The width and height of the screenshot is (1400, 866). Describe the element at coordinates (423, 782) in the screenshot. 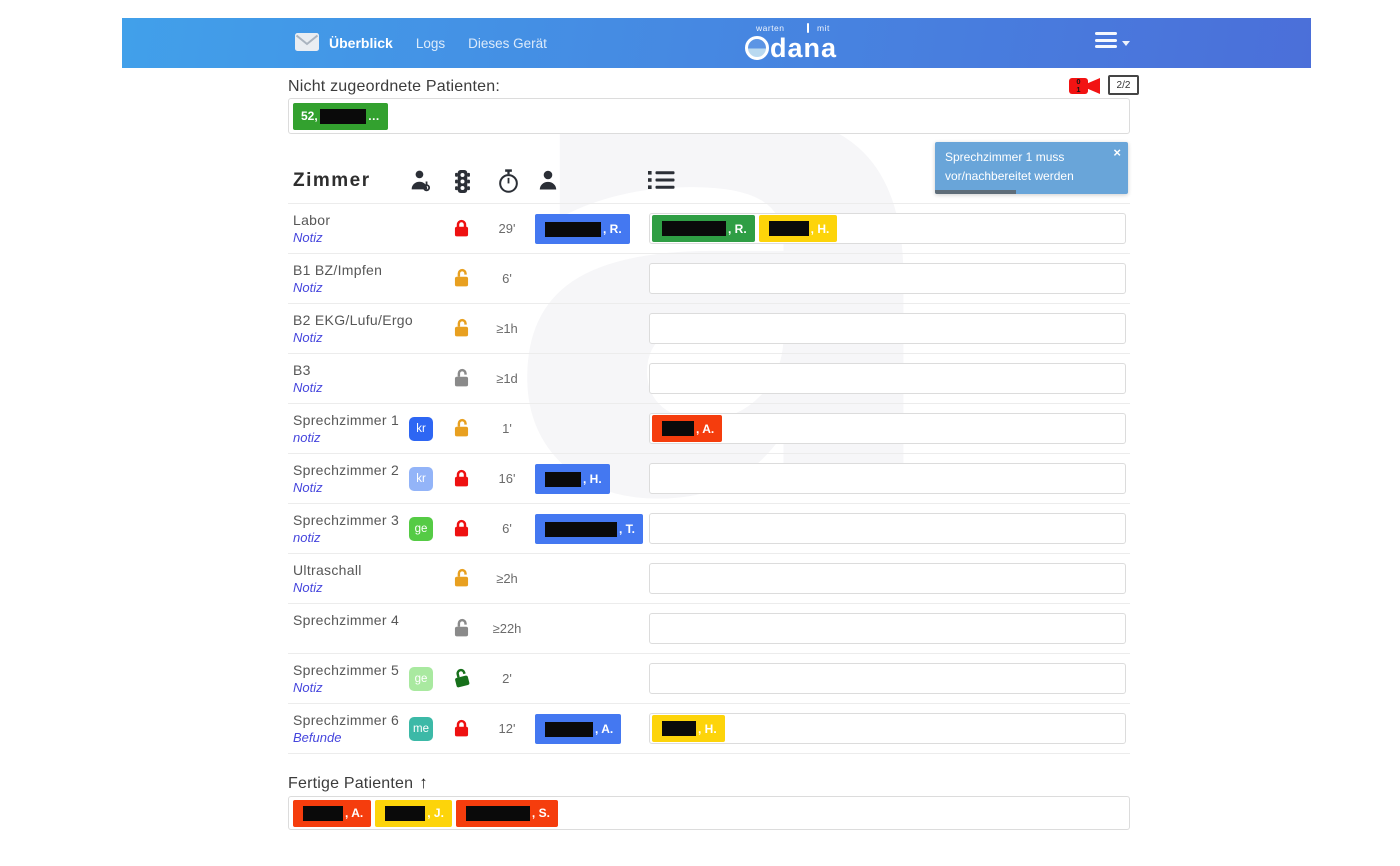

I see `arrow-up-icon: ↑` at that location.